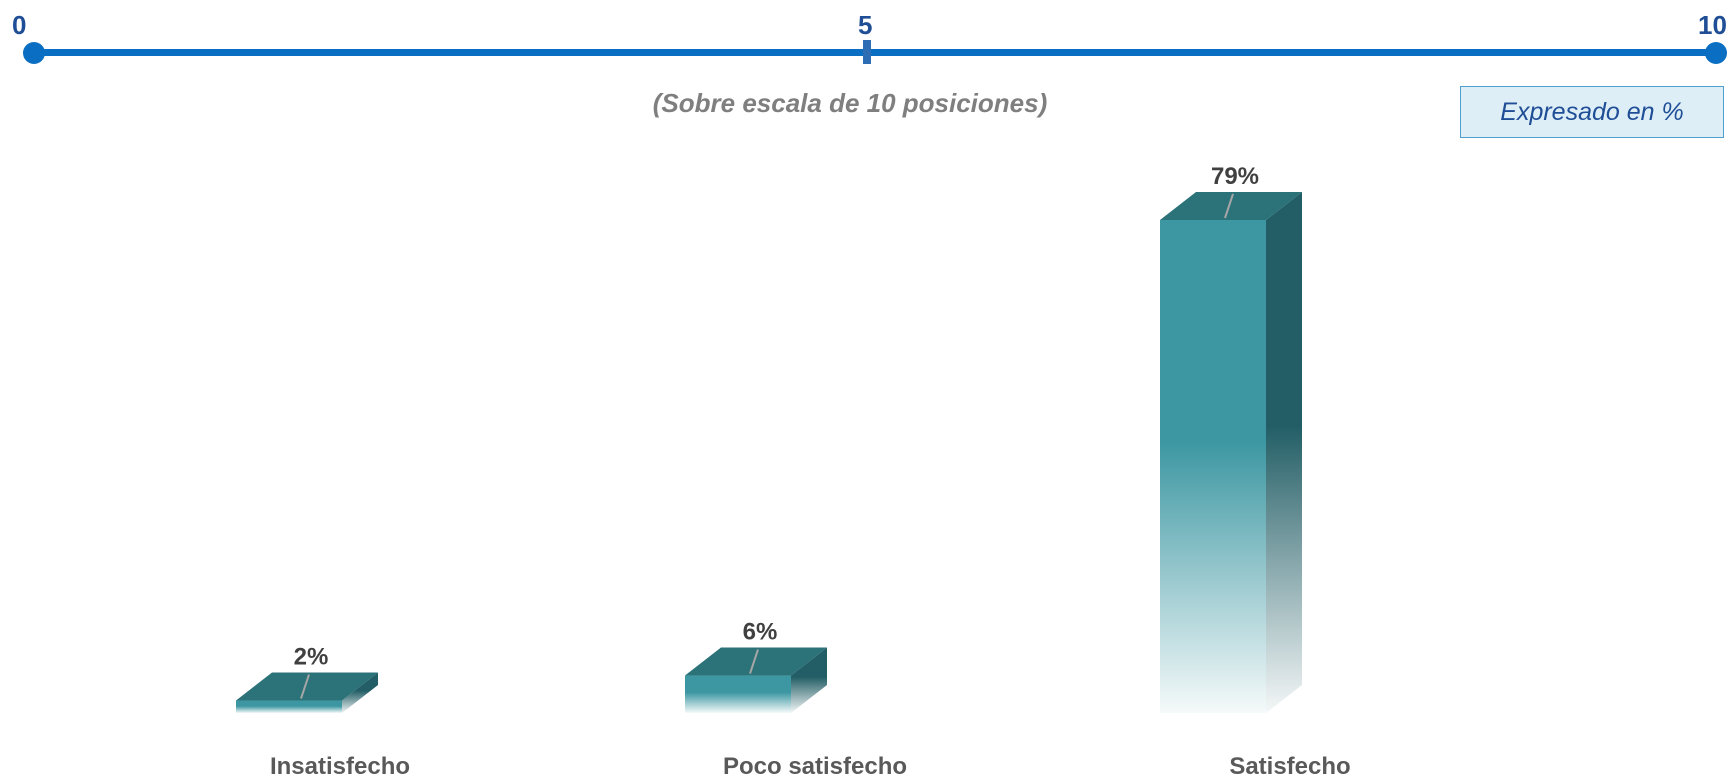  I want to click on scale-start-dot, so click(34, 53).